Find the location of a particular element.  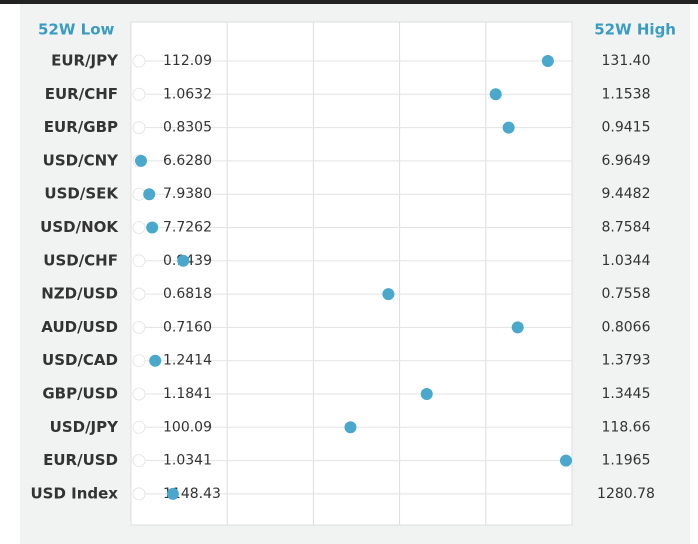

low-value: 1.0341 is located at coordinates (187, 461).